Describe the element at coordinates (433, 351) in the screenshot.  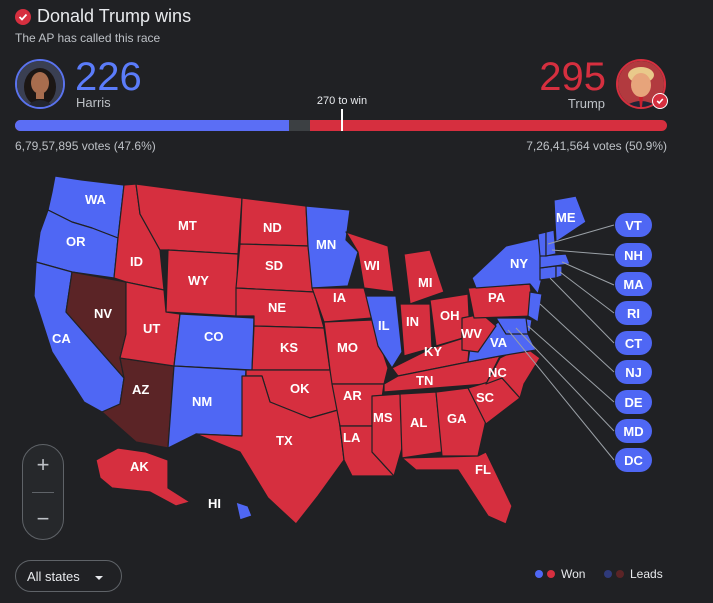
I see `label-ky: KY` at that location.